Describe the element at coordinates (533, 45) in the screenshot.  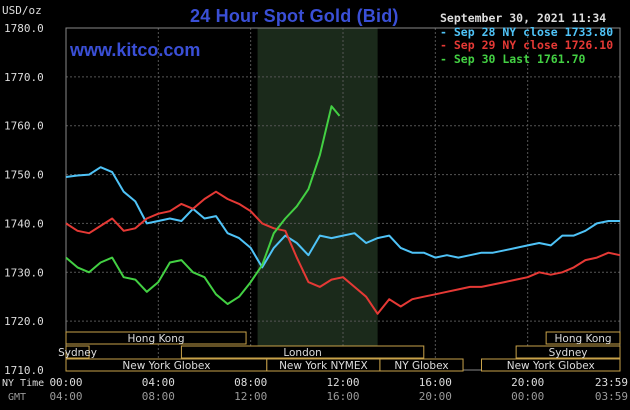
I see `legend-label: Sep 29 NY close 1726.10` at that location.